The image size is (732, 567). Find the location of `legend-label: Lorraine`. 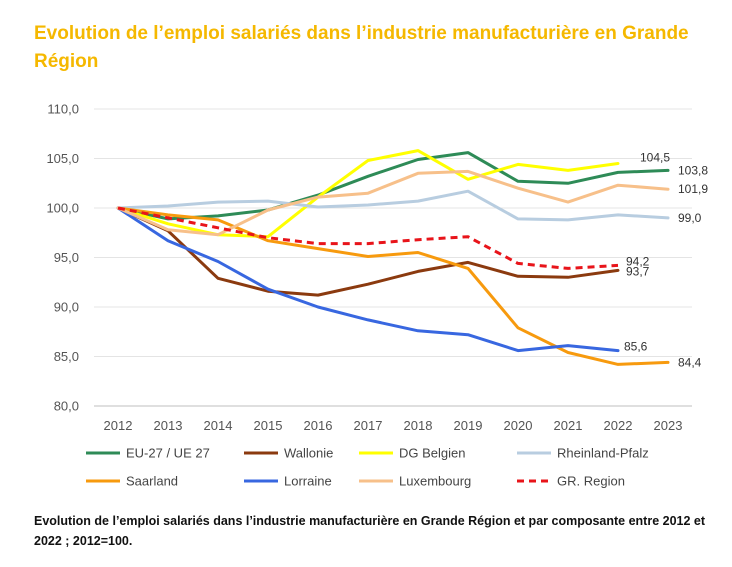

legend-label: Lorraine is located at coordinates (308, 481).